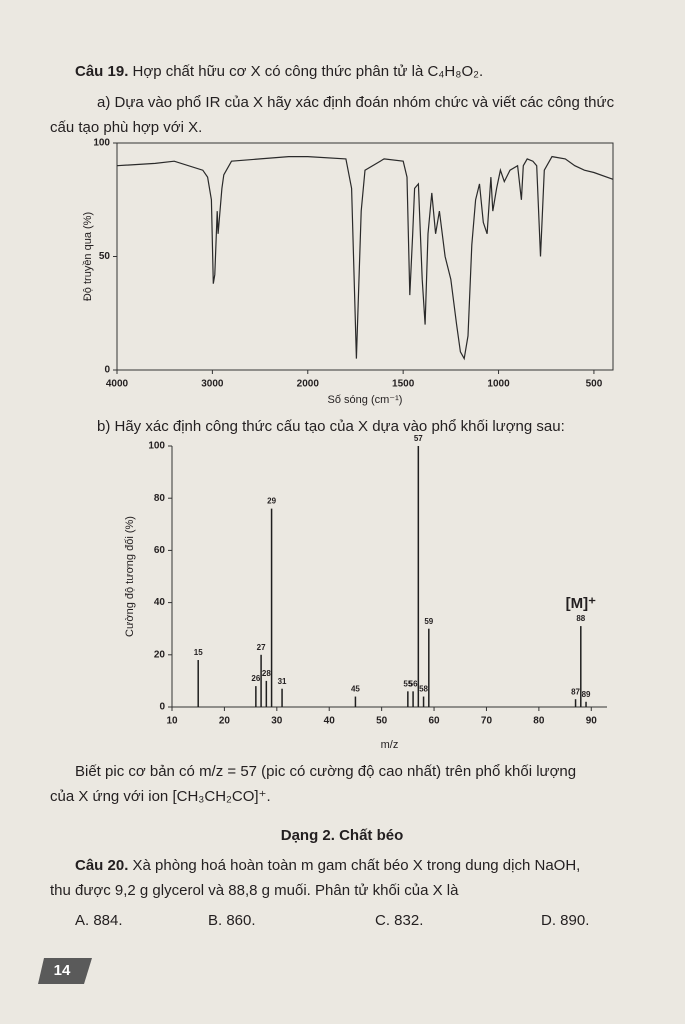 This screenshot has height=1024, width=685. I want to click on peak-label: 27, so click(261, 647).